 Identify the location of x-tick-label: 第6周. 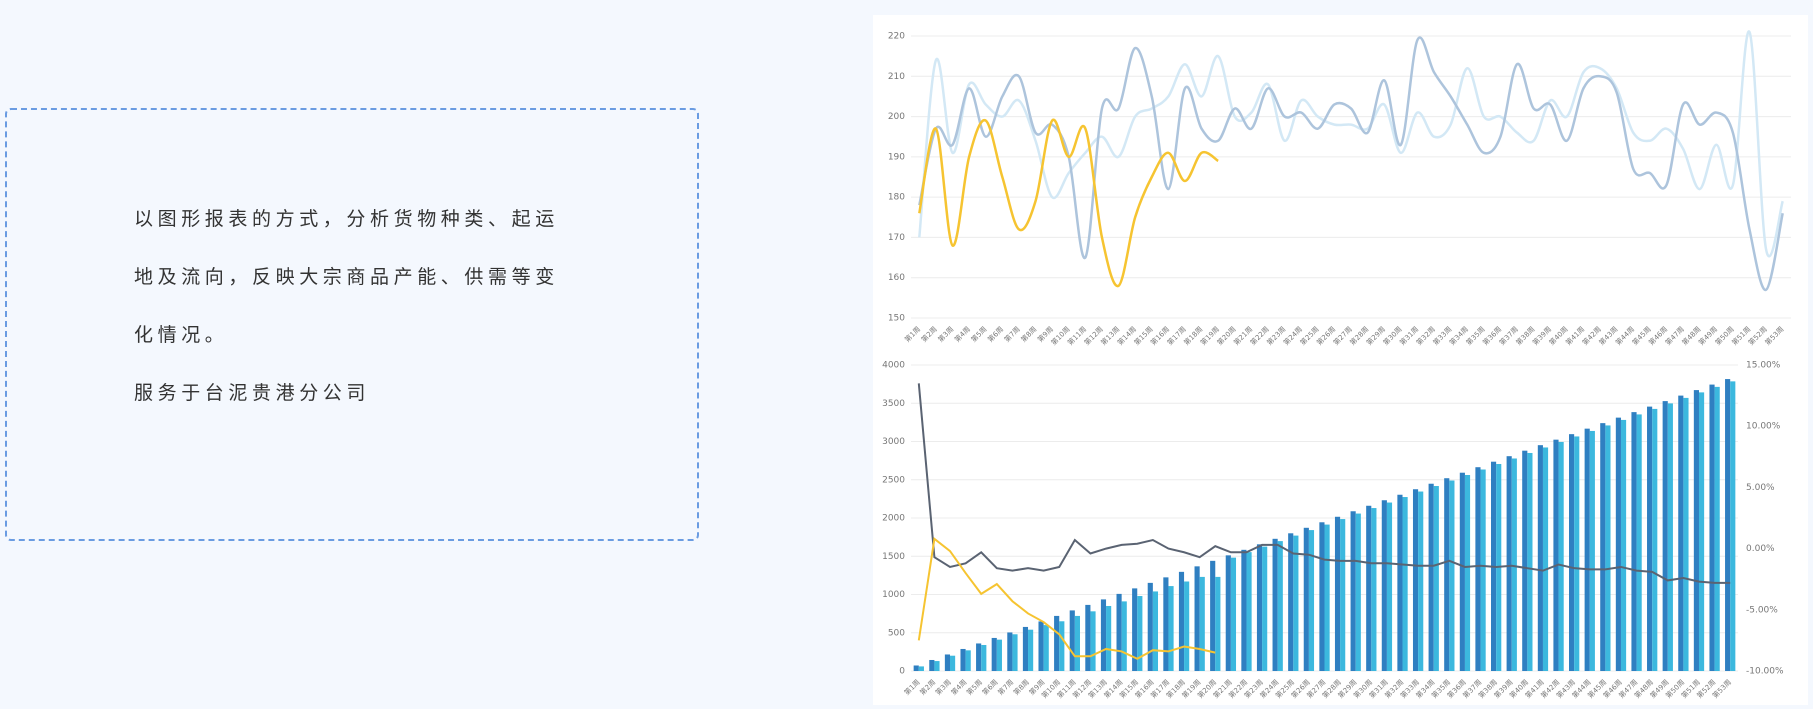
(995, 333).